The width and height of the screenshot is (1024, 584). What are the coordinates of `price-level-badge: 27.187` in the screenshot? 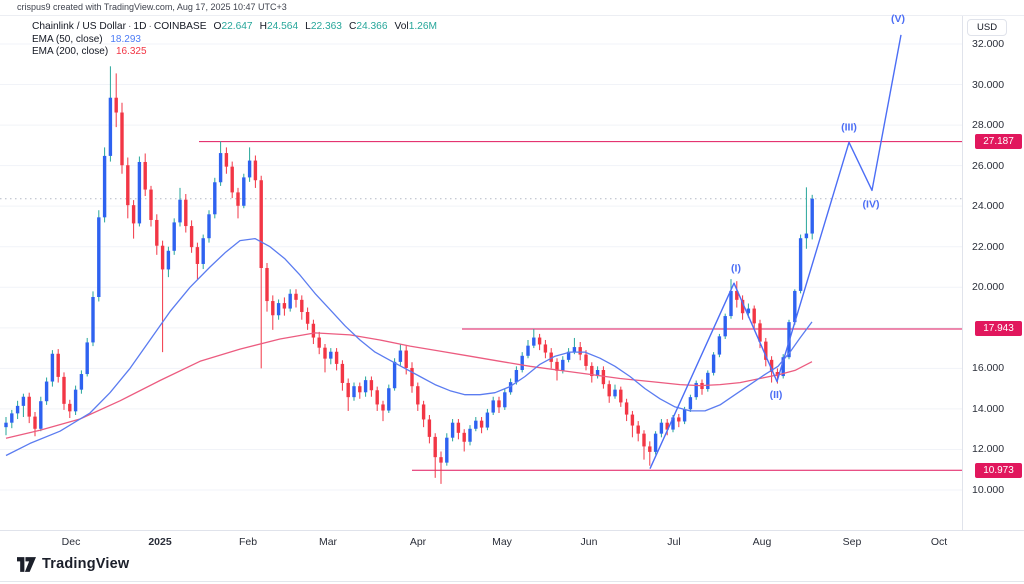 It's located at (998, 142).